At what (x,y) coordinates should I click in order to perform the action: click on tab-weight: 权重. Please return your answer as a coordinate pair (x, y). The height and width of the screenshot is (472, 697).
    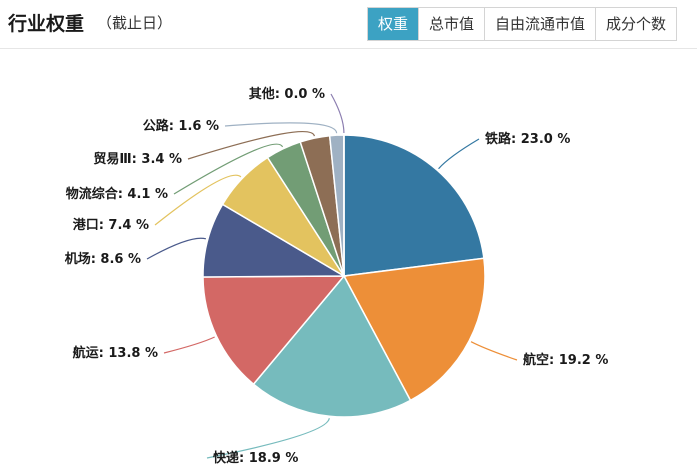
    Looking at the image, I should click on (392, 24).